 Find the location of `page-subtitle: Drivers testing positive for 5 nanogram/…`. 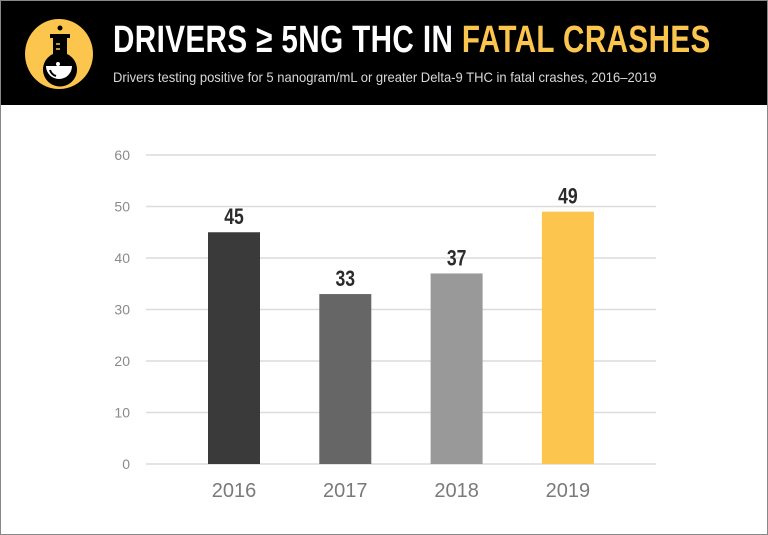

page-subtitle: Drivers testing positive for 5 nanogram/… is located at coordinates (385, 77).